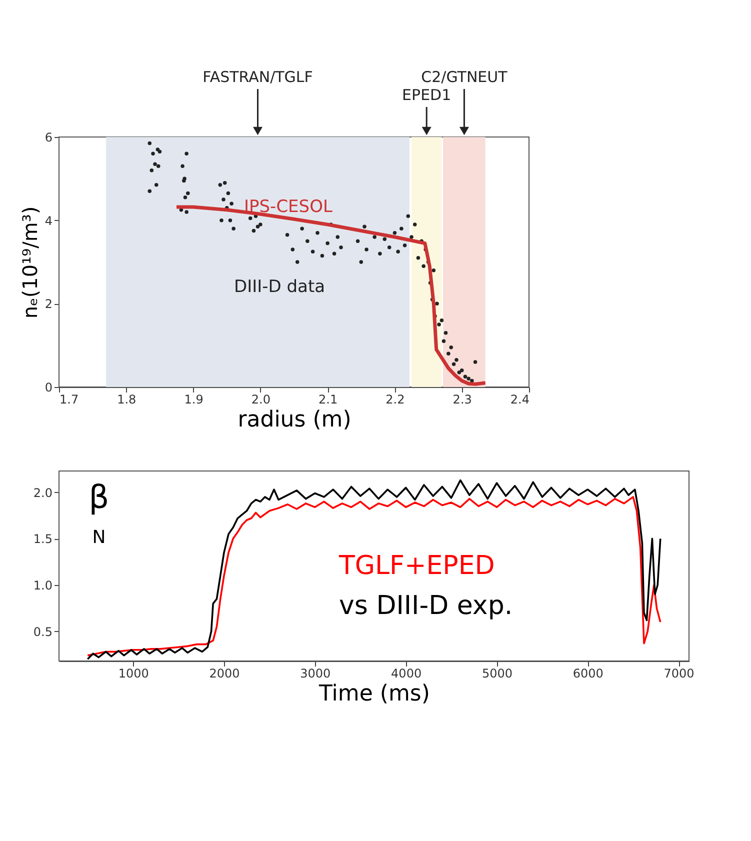 The image size is (751, 841). I want to click on x-tick-label: 5000, so click(497, 673).